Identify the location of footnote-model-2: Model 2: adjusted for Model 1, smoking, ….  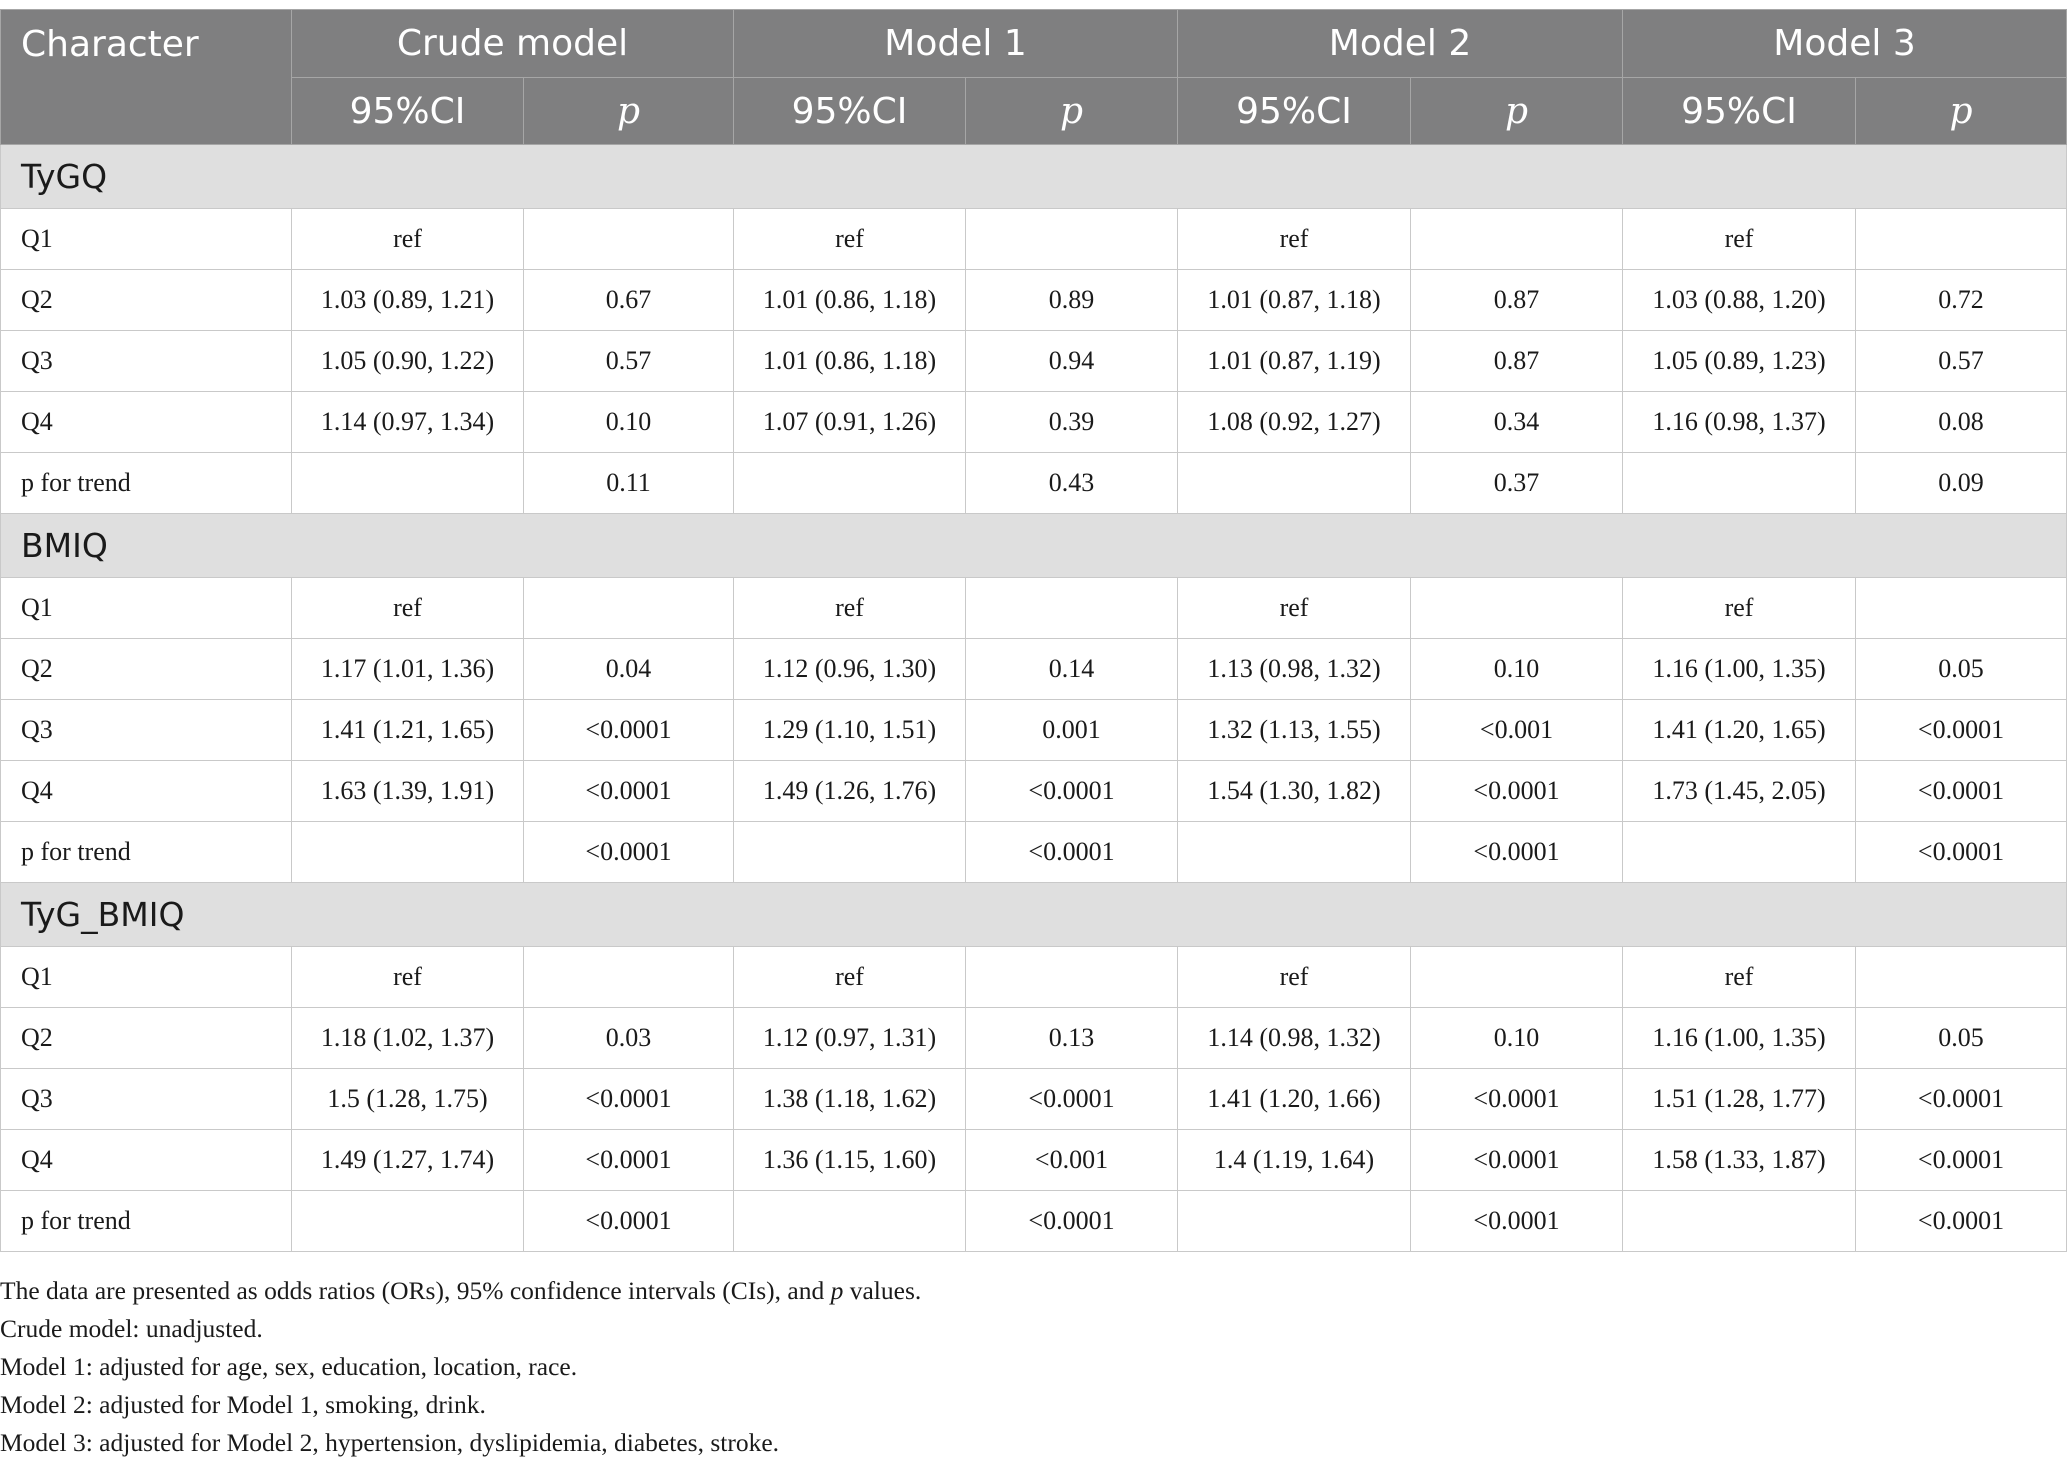
(243, 1404).